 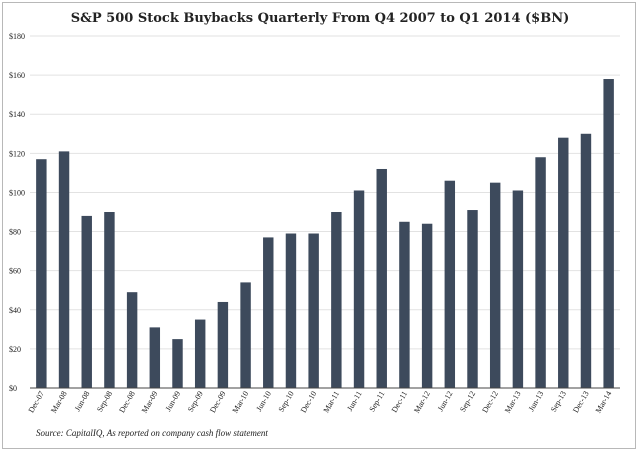 What do you see at coordinates (467, 402) in the screenshot?
I see `x-tick-label: Sep-12` at bounding box center [467, 402].